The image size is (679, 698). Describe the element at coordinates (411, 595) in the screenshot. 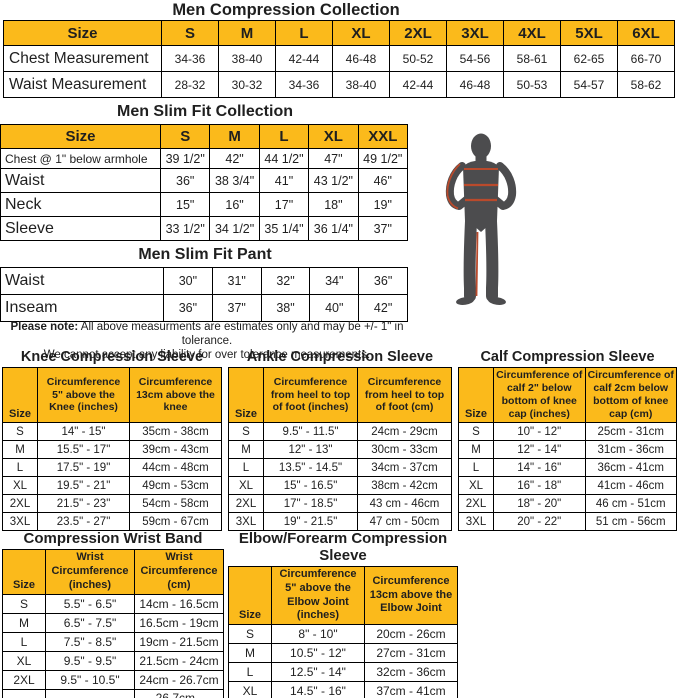

I see `column-header-cell: Circumference 13cm above the Elbow Joint` at that location.